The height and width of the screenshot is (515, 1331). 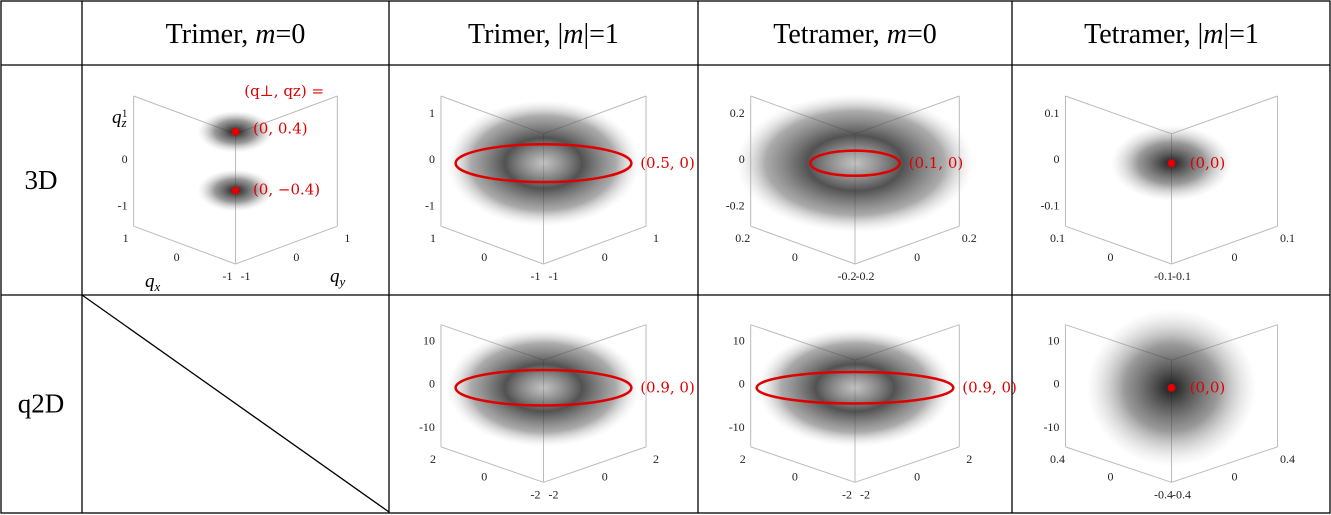 I want to click on peak-annotation: (0, −0.4), so click(x=286, y=190).